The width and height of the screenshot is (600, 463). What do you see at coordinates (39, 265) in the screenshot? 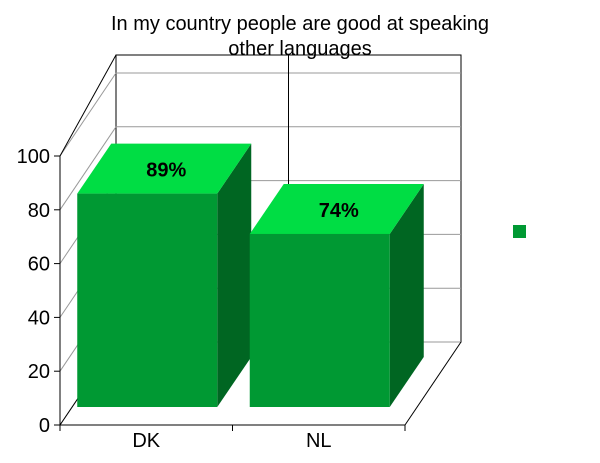
I see `y-tick-label: 60` at bounding box center [39, 265].